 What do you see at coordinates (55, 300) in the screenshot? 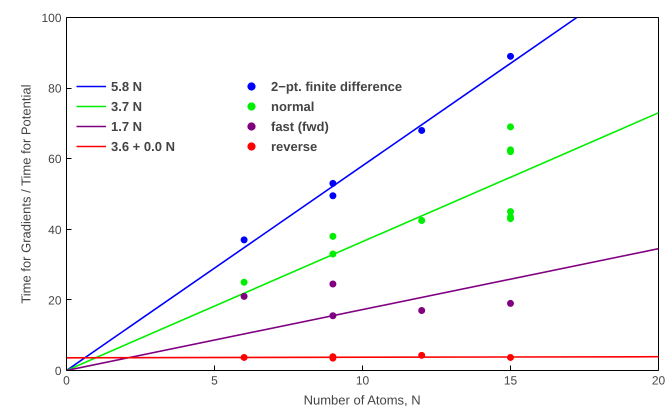
I see `y-tick-label: 20` at bounding box center [55, 300].